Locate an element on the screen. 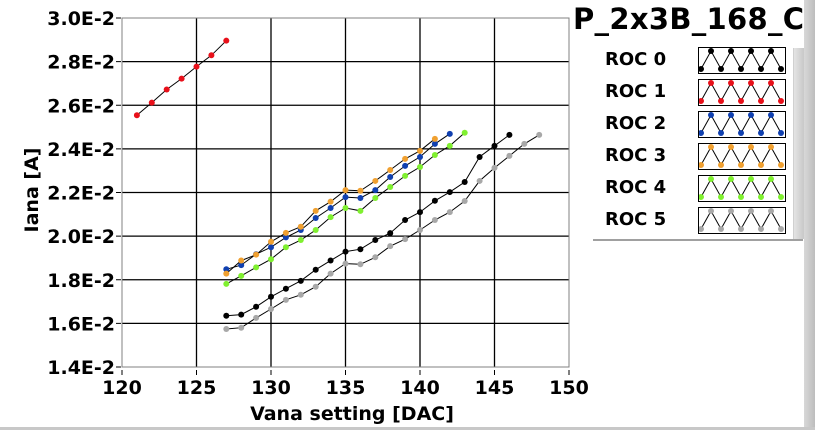 The image size is (815, 430). y-axis-title: Iana [A] is located at coordinates (32, 190).